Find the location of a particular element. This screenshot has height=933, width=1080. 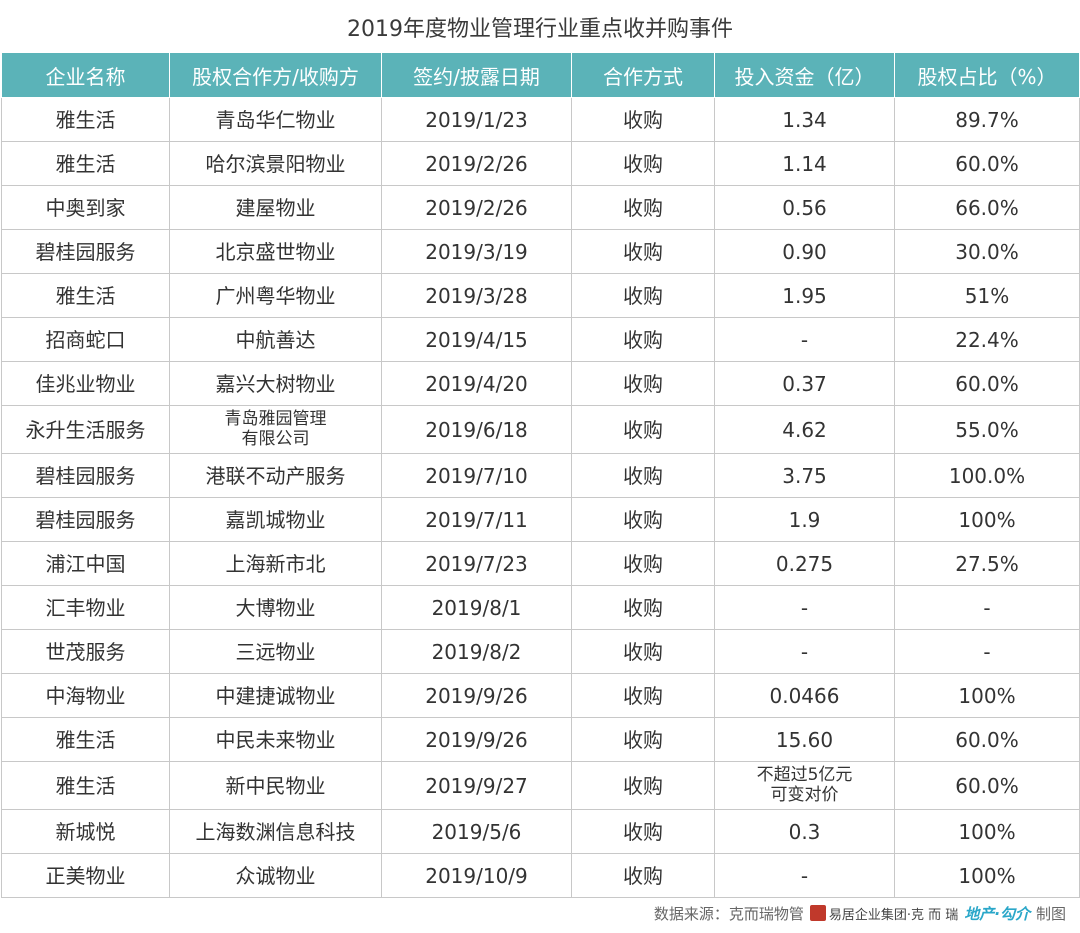

cell-company: 招商蛇口 is located at coordinates (85, 339).